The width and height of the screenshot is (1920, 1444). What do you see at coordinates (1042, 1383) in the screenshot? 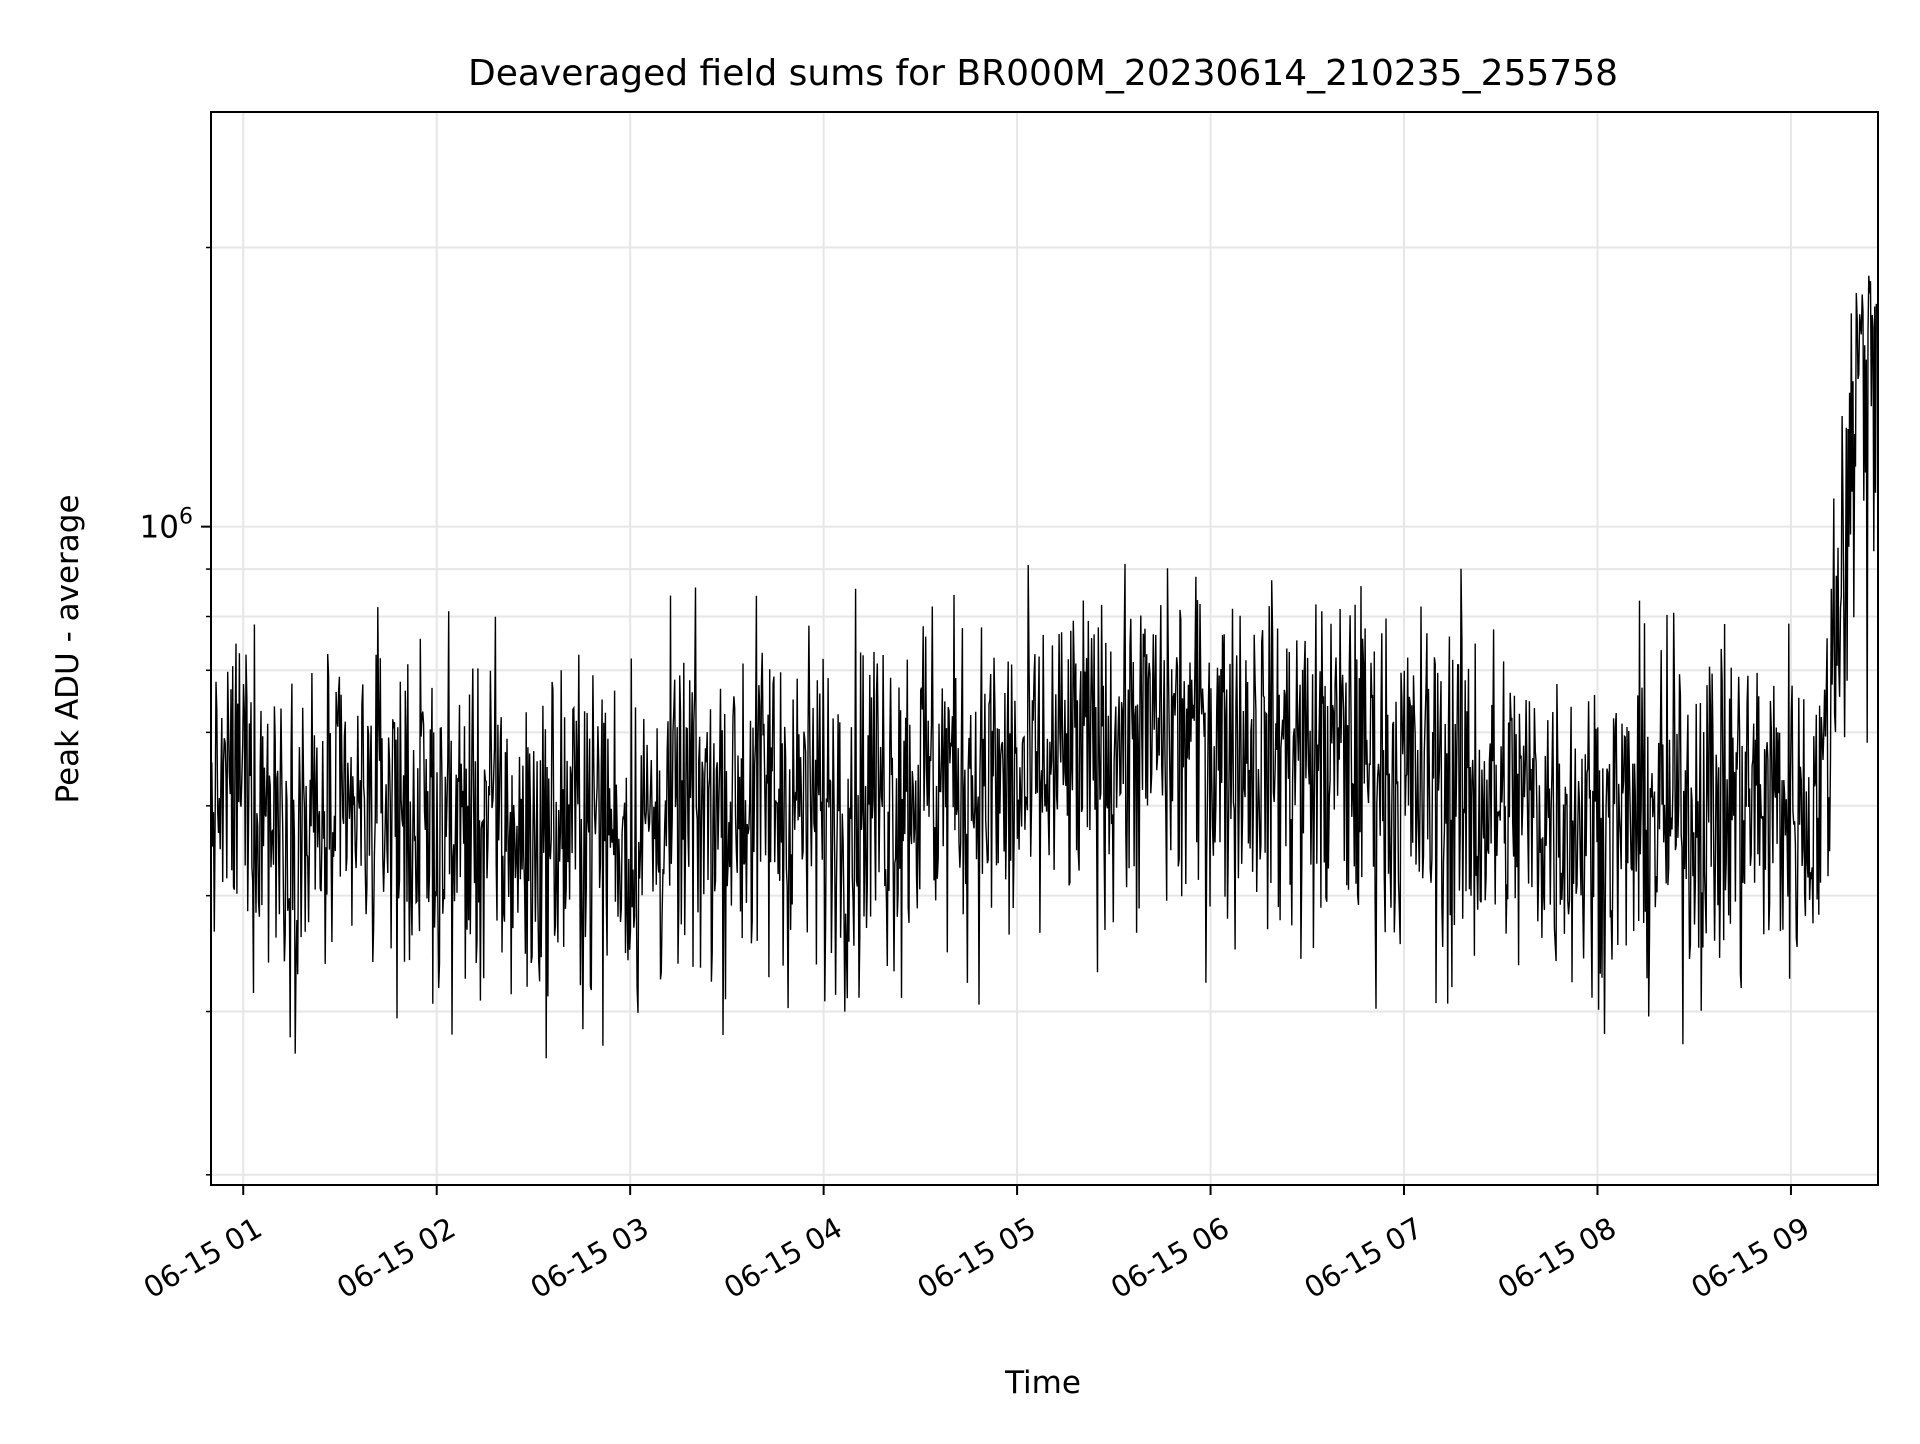
I see `x-axis-label: Time` at bounding box center [1042, 1383].